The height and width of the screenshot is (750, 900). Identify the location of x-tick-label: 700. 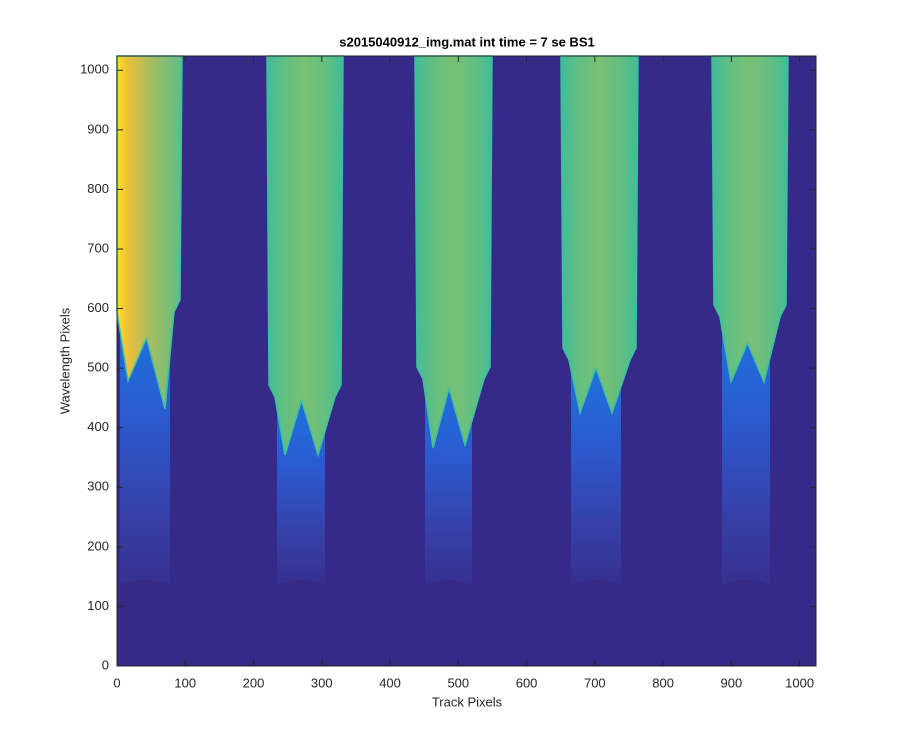
(595, 682).